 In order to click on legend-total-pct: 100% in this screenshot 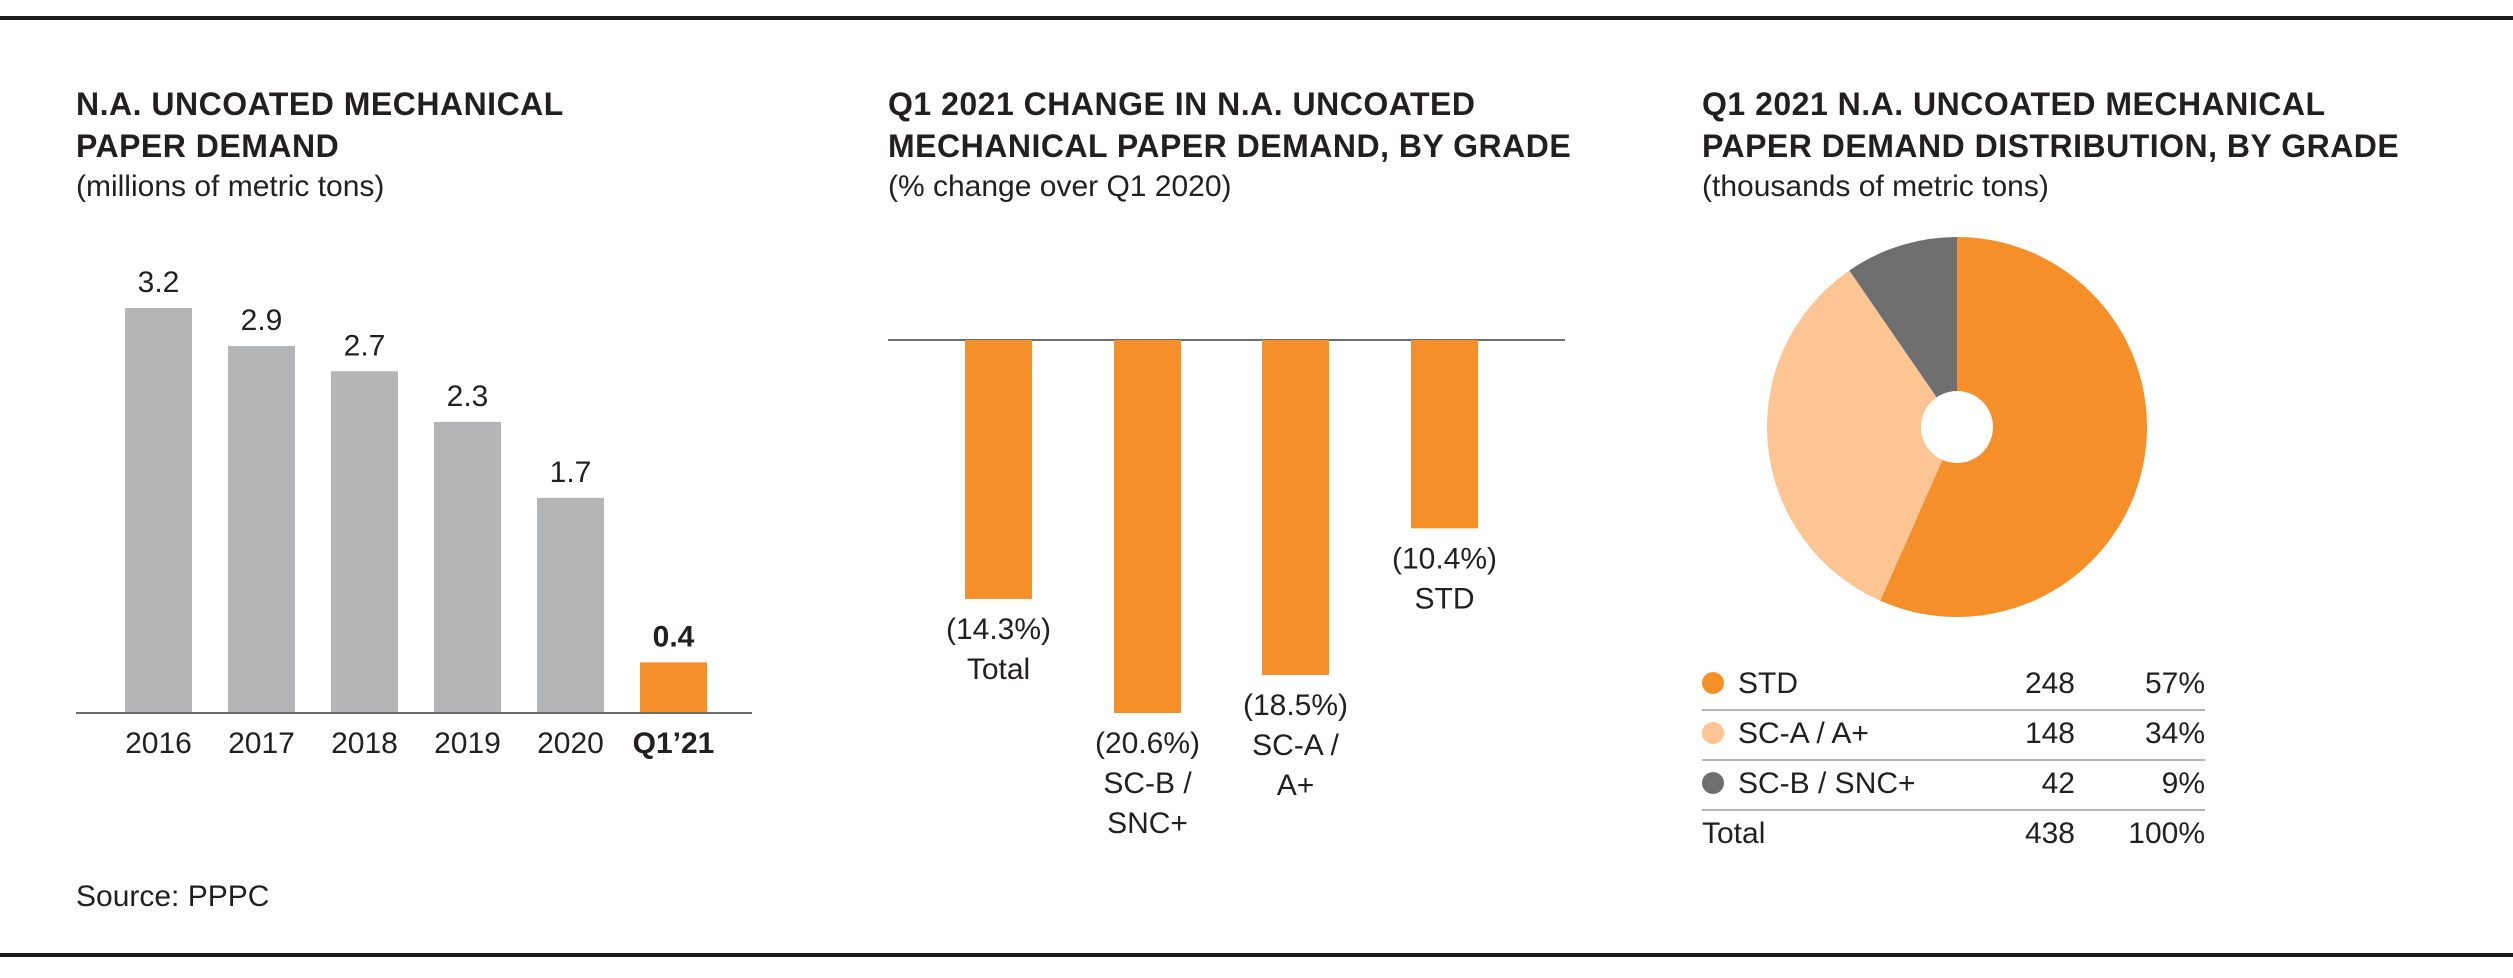, I will do `click(2166, 833)`.